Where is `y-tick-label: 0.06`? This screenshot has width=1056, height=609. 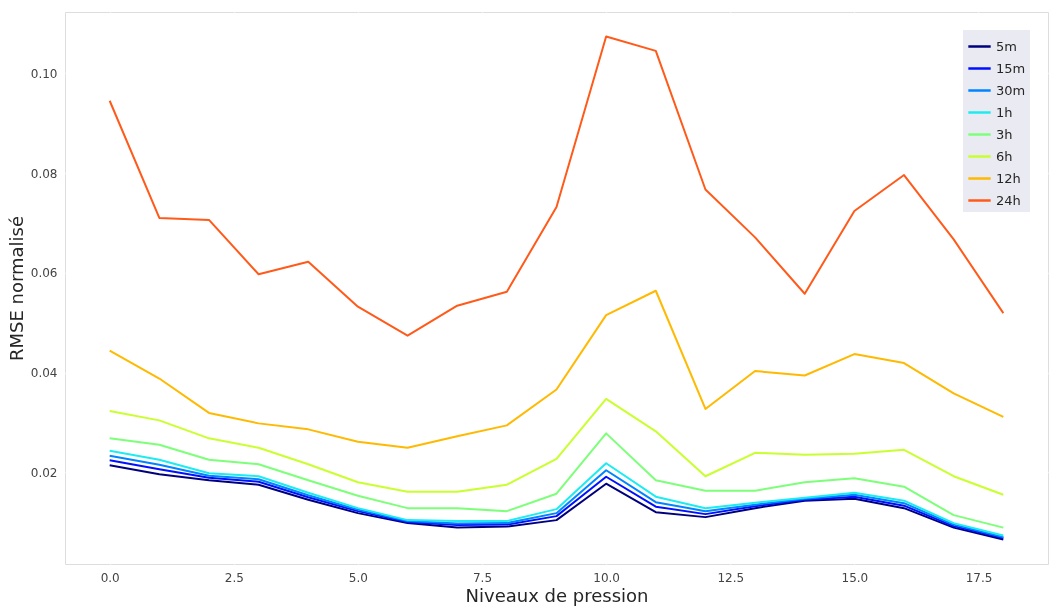
y-tick-label: 0.06 is located at coordinates (44, 273).